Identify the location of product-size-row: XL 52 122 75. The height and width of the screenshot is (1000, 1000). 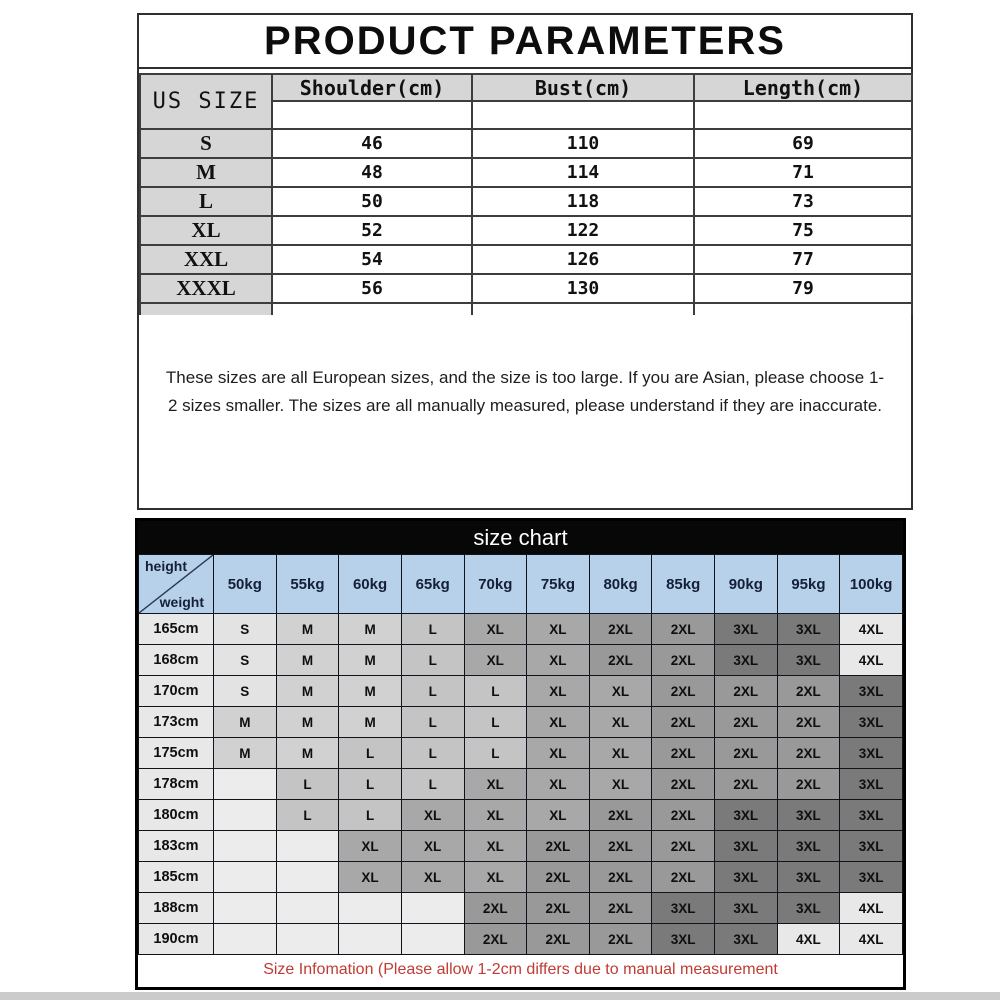
(526, 230).